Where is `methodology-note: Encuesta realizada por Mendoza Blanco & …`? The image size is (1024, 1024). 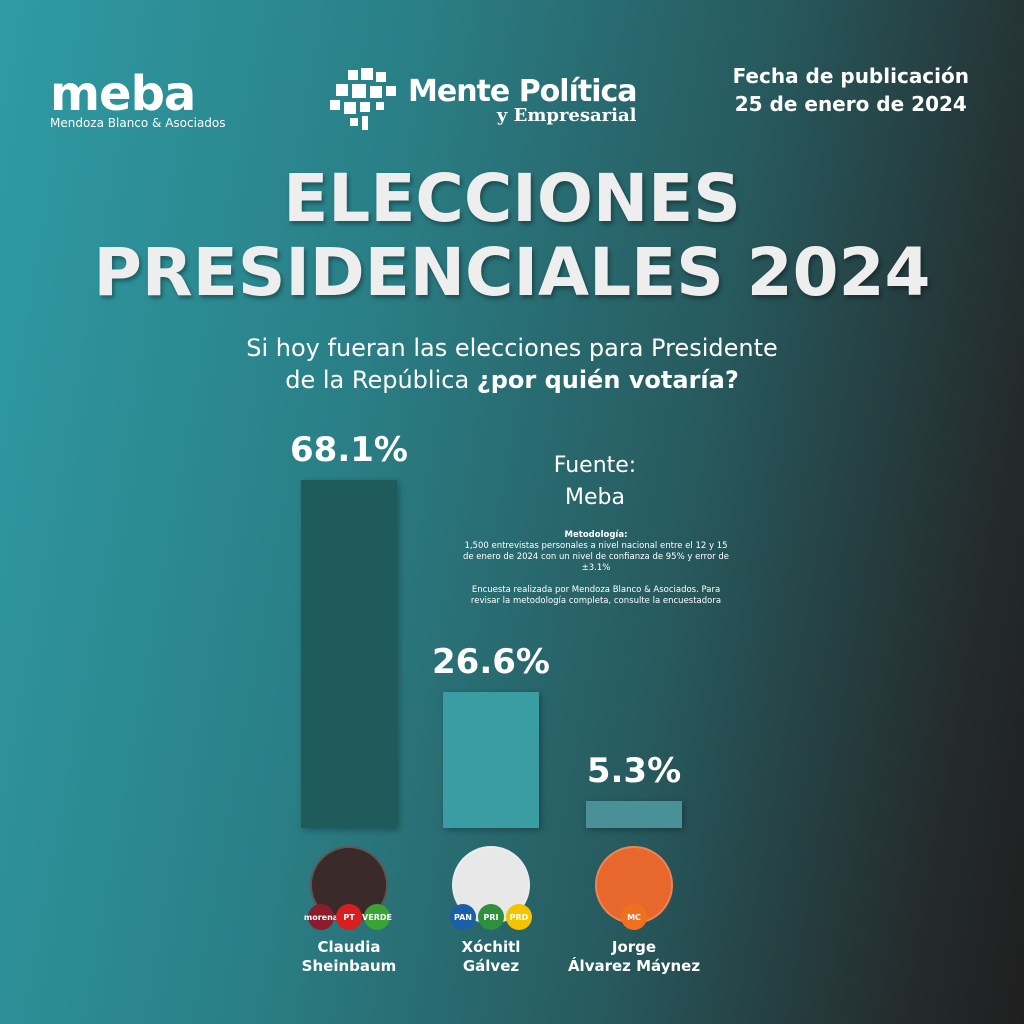 methodology-note: Encuesta realizada por Mendoza Blanco & … is located at coordinates (596, 595).